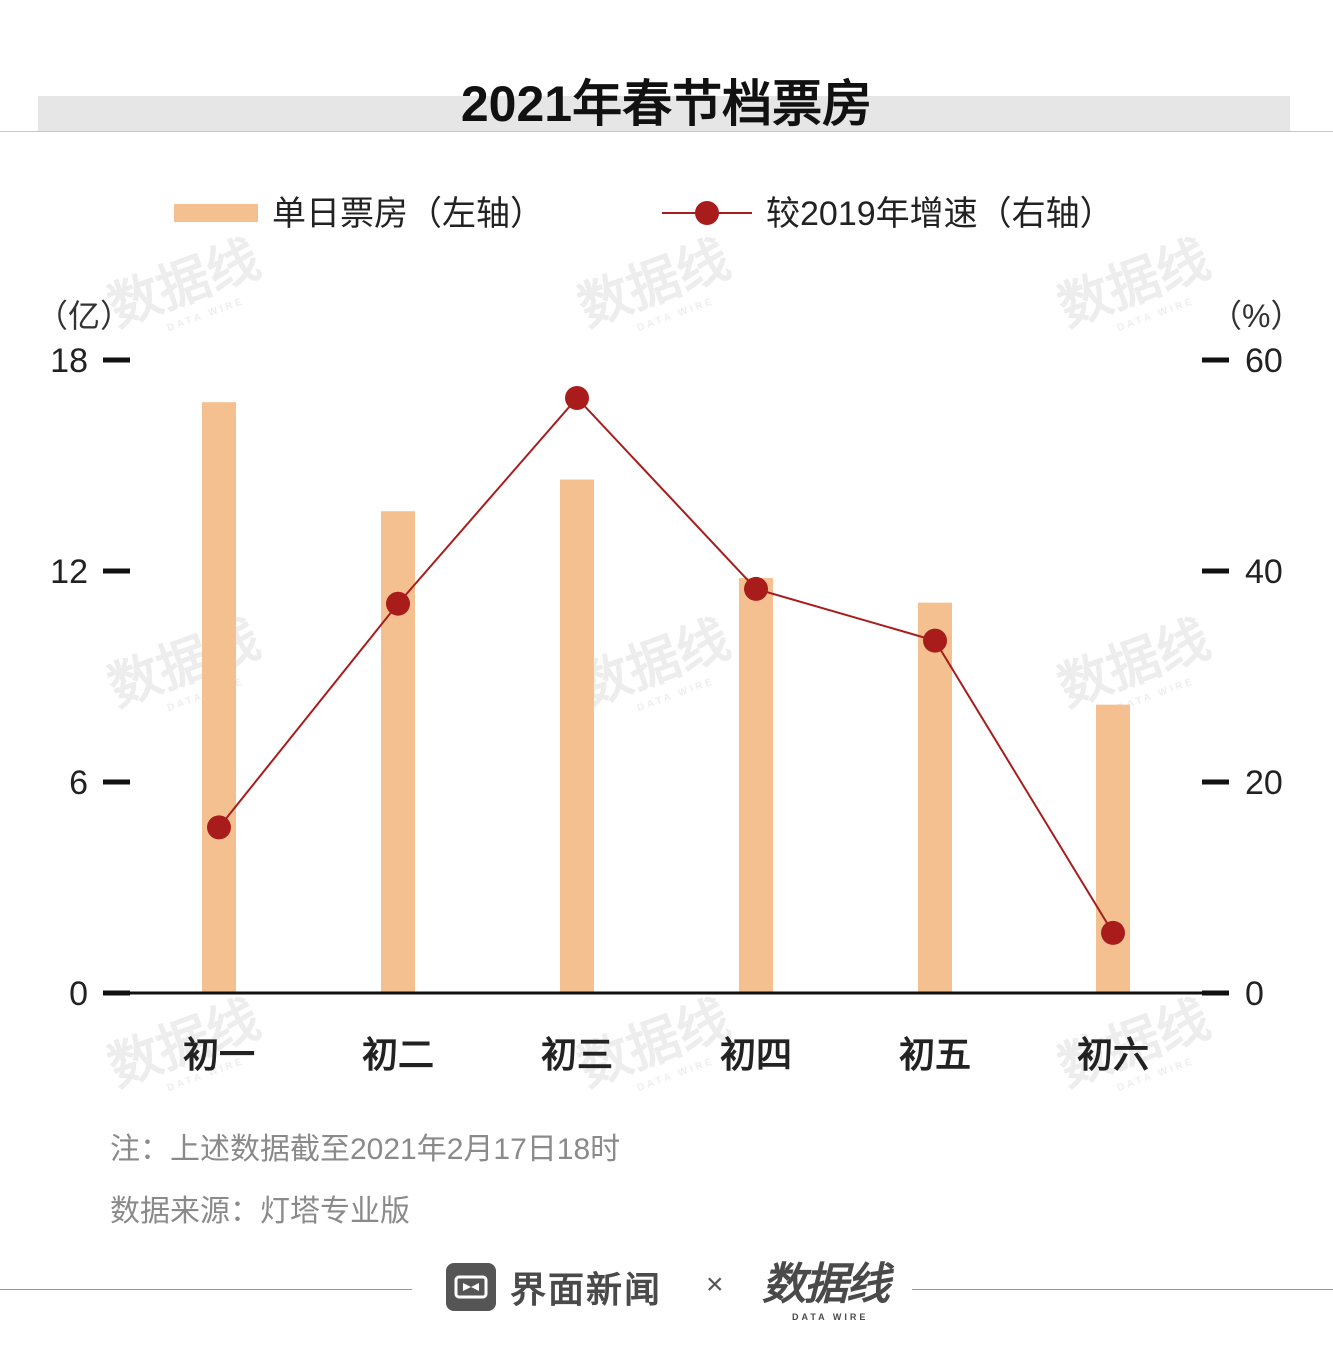  Describe the element at coordinates (1264, 783) in the screenshot. I see `right-tick-label-1: 20` at that location.